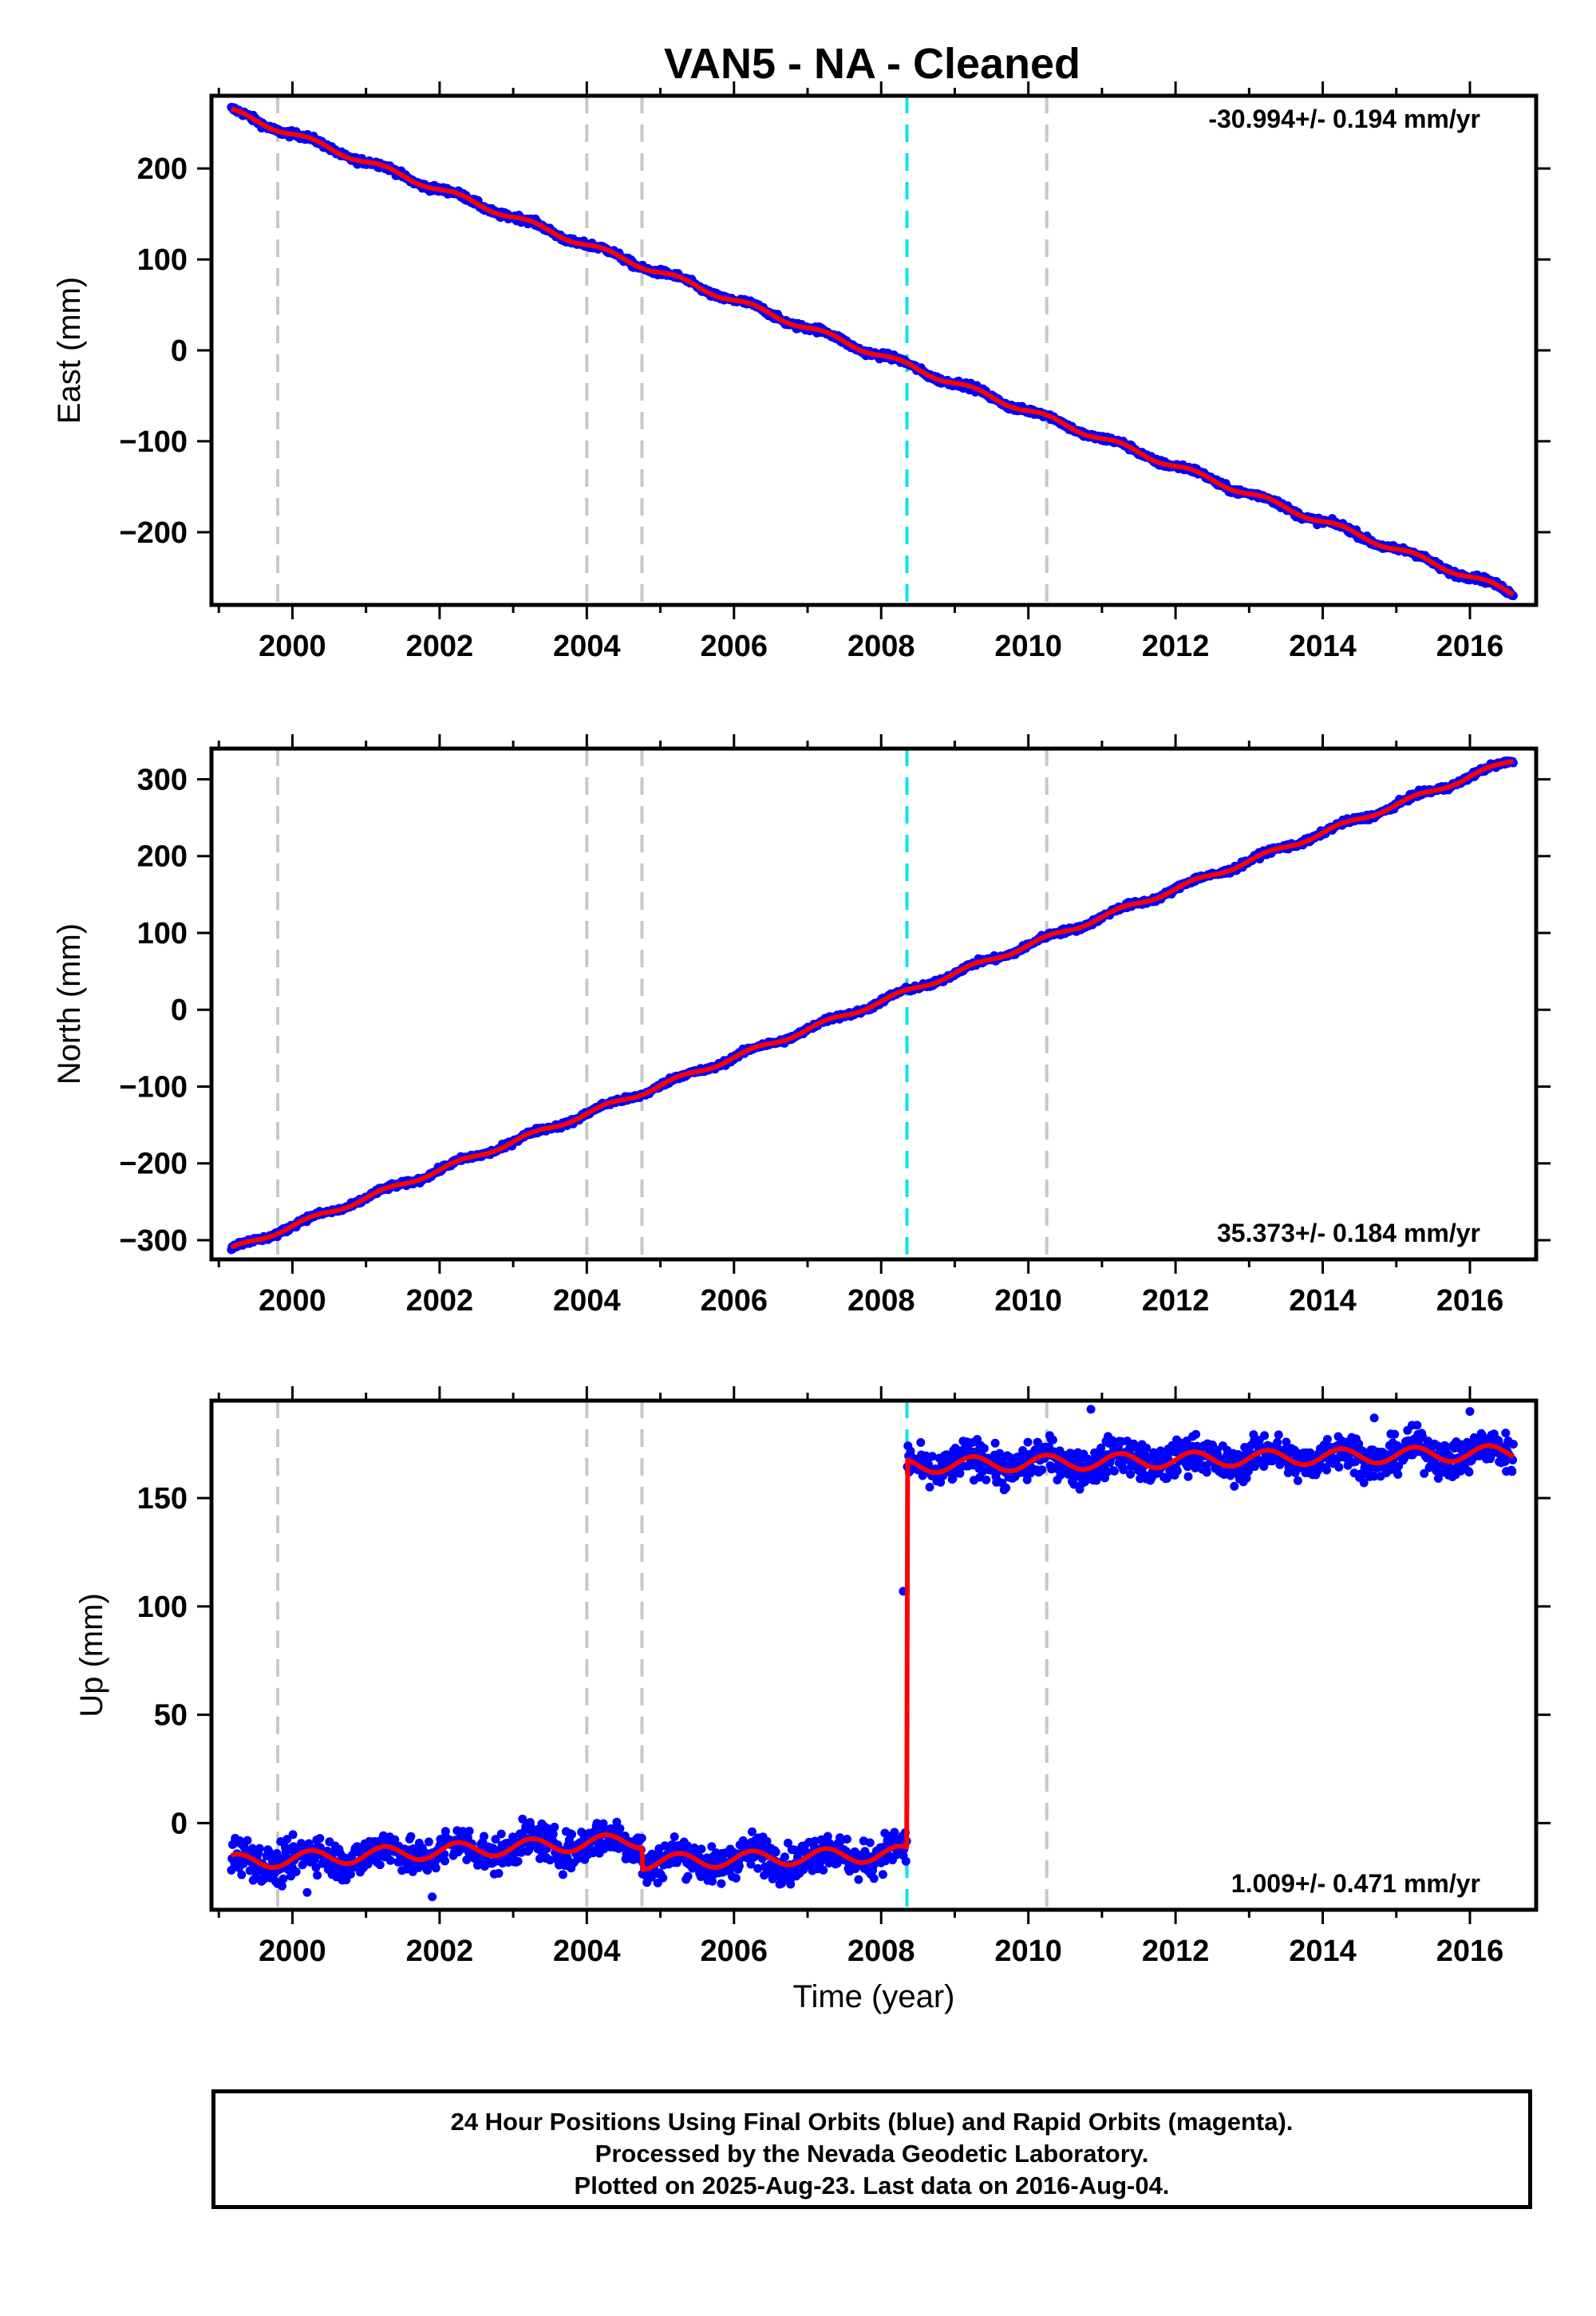  What do you see at coordinates (1344, 119) in the screenshot?
I see `rate-annotation: -30.994+/- 0.194 mm/yr` at bounding box center [1344, 119].